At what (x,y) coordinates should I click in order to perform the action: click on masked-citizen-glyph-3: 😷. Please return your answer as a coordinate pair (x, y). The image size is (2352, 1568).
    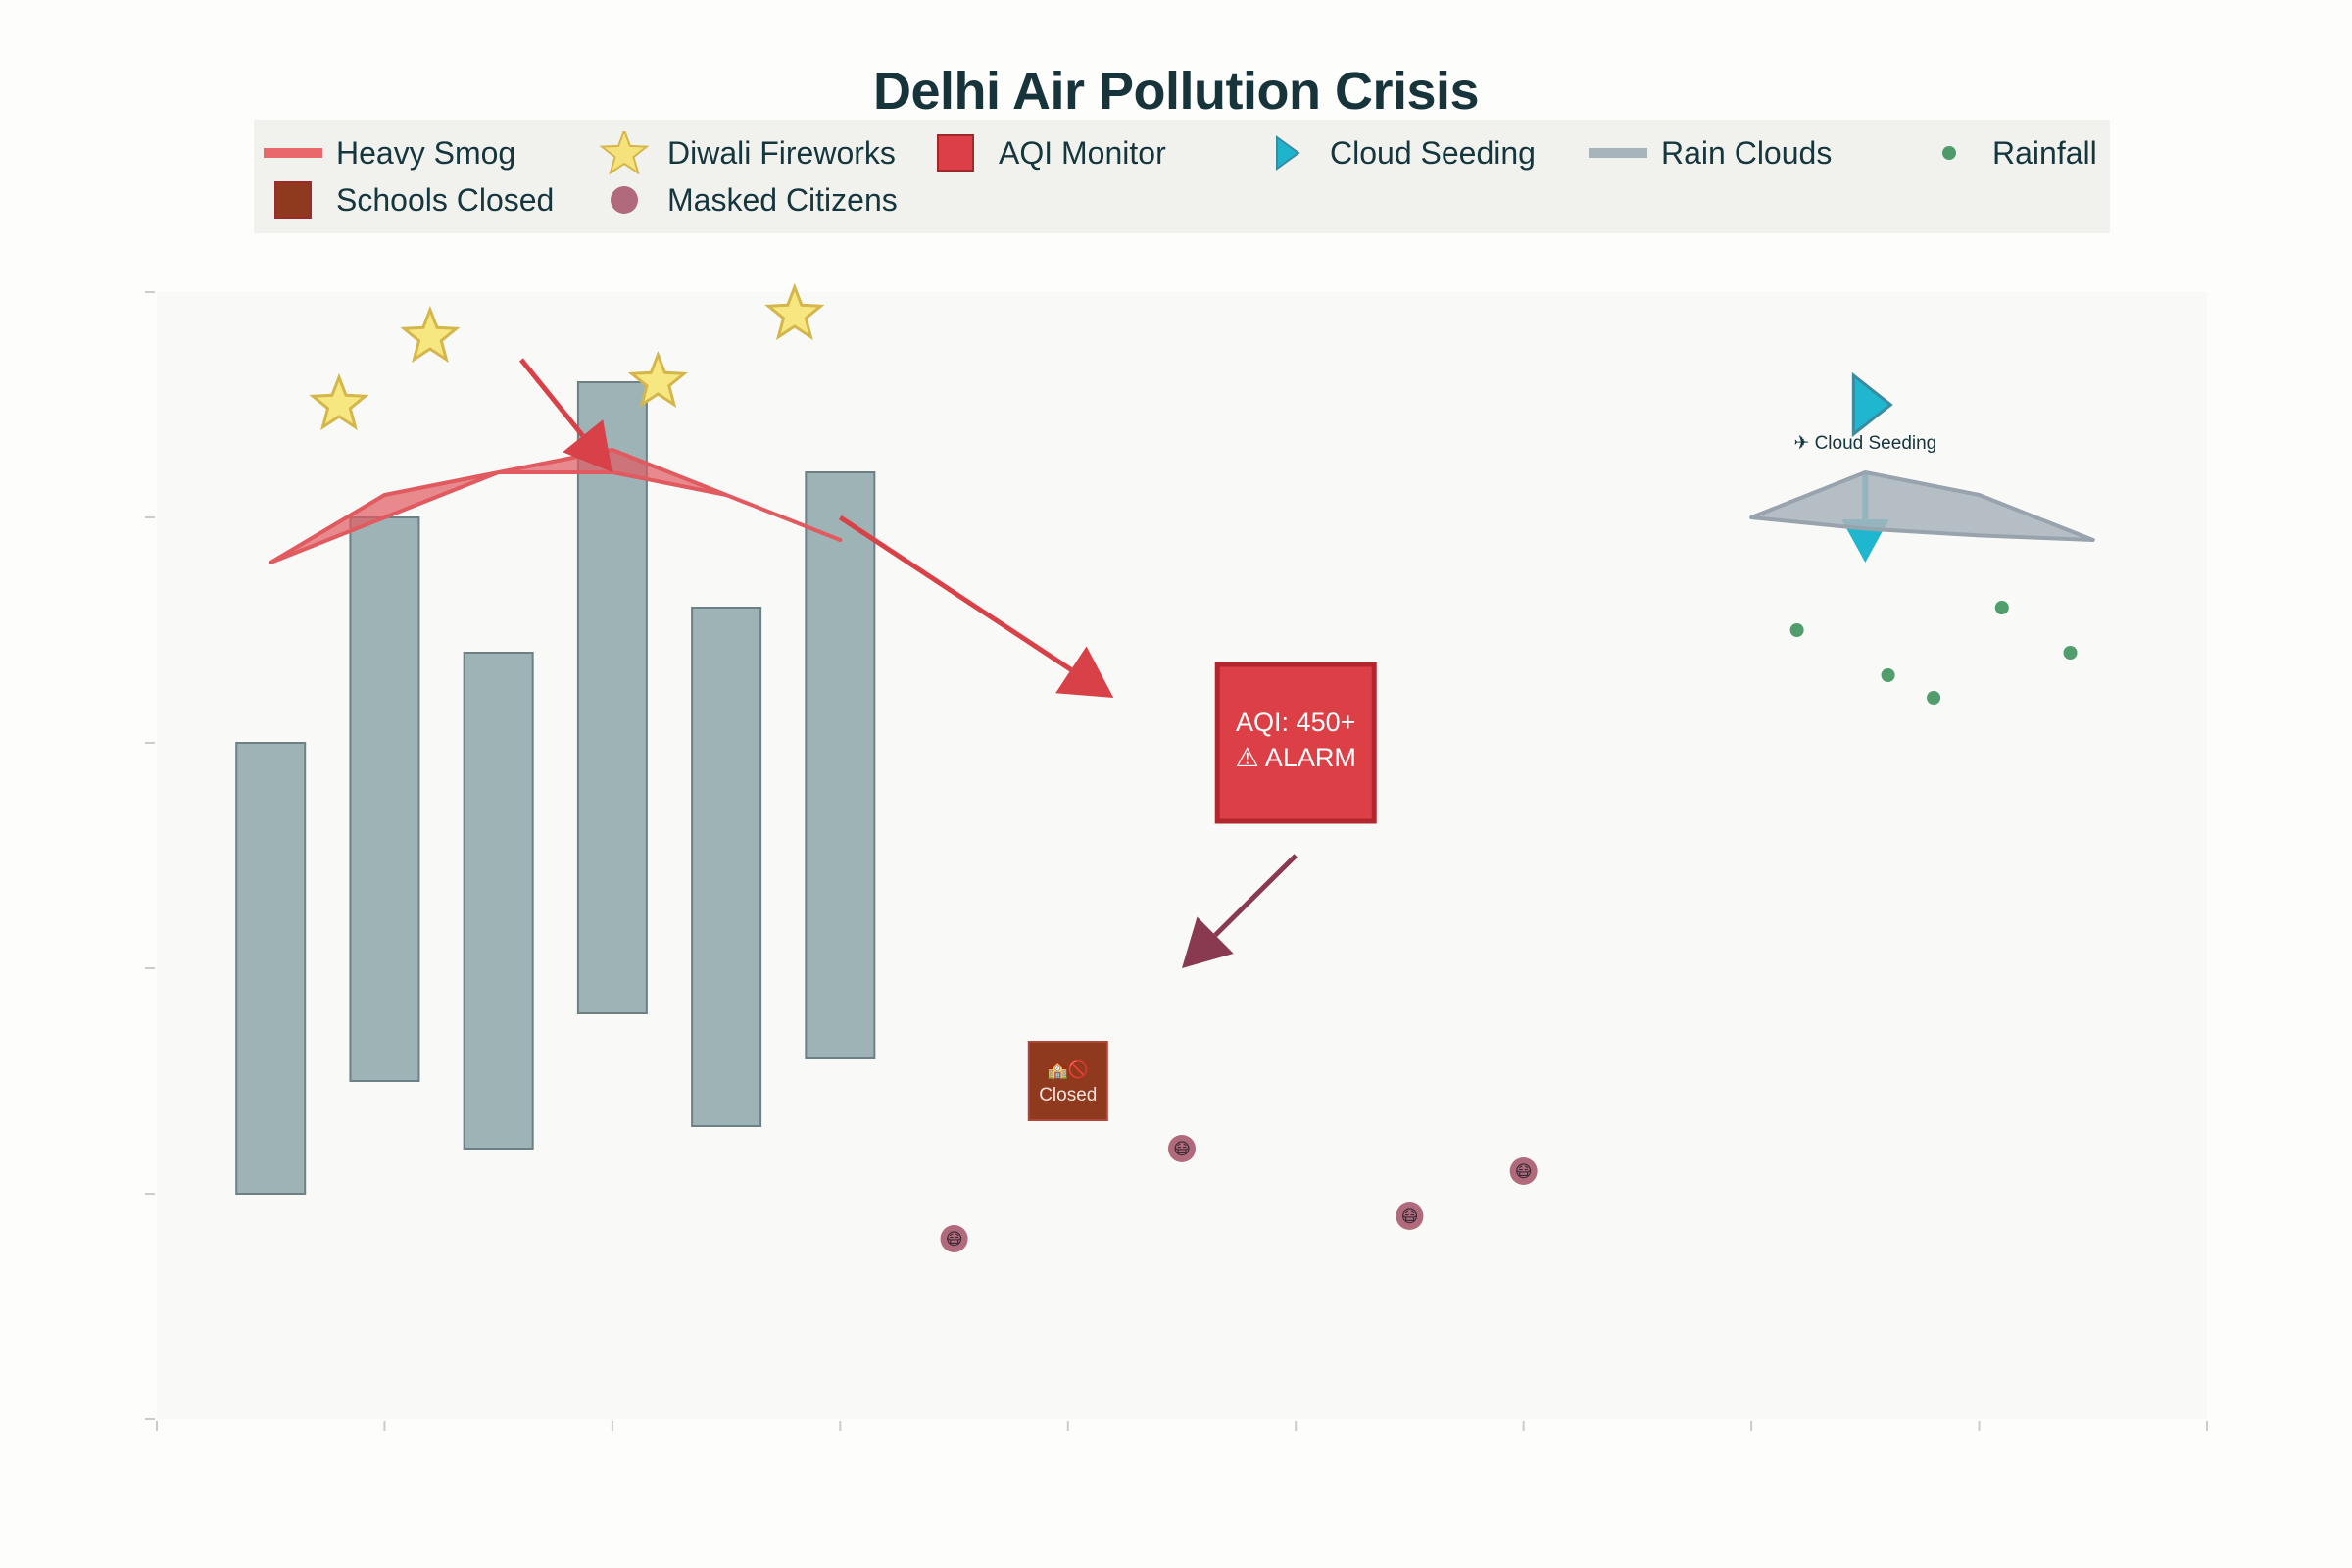
    Looking at the image, I should click on (1410, 1216).